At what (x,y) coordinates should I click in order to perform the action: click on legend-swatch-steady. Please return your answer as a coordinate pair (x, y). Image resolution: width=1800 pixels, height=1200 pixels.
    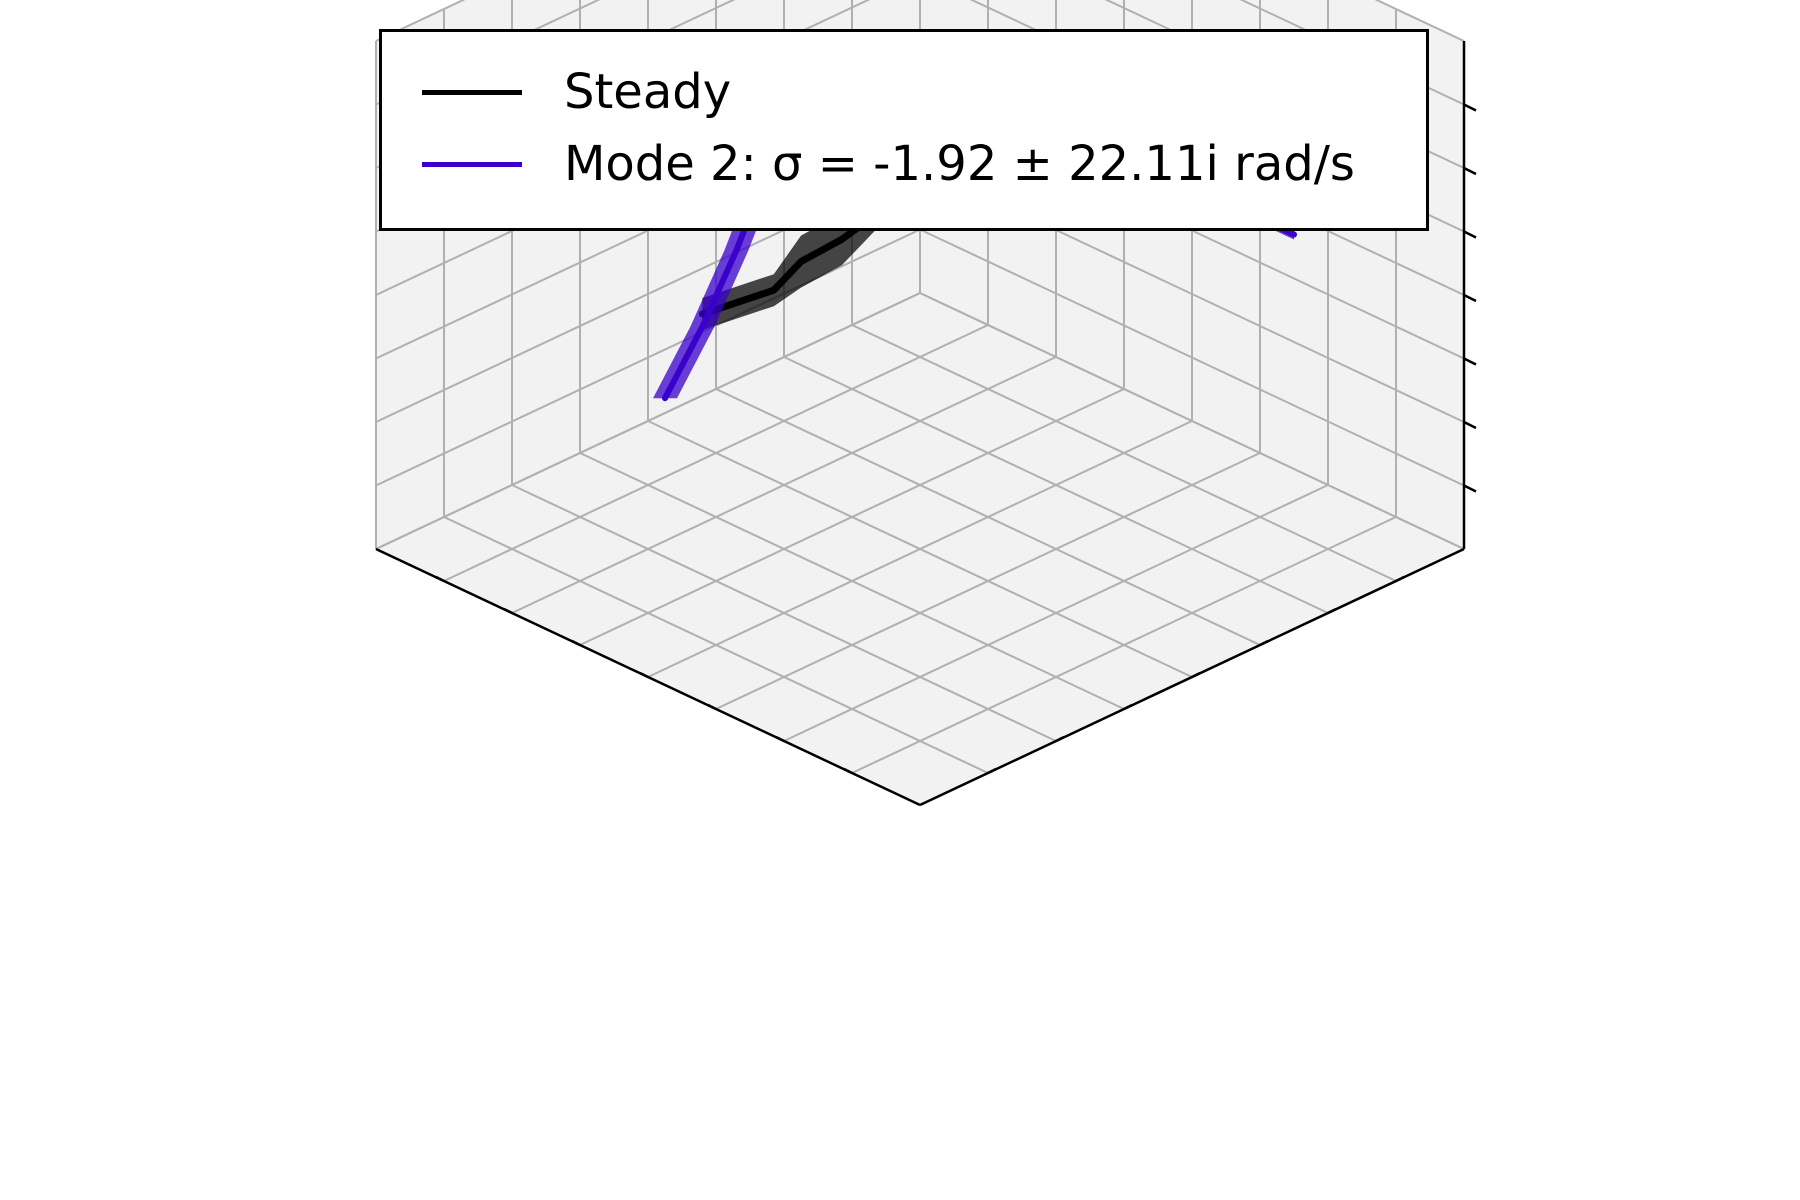
    Looking at the image, I should click on (472, 92).